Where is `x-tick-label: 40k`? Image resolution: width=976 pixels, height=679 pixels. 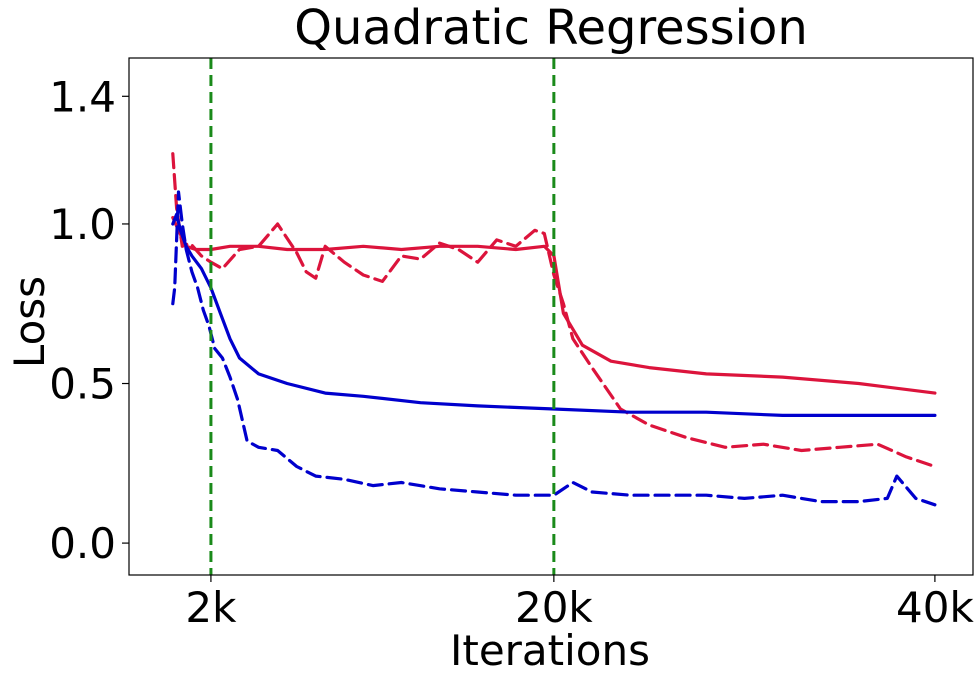 x-tick-label: 40k is located at coordinates (935, 607).